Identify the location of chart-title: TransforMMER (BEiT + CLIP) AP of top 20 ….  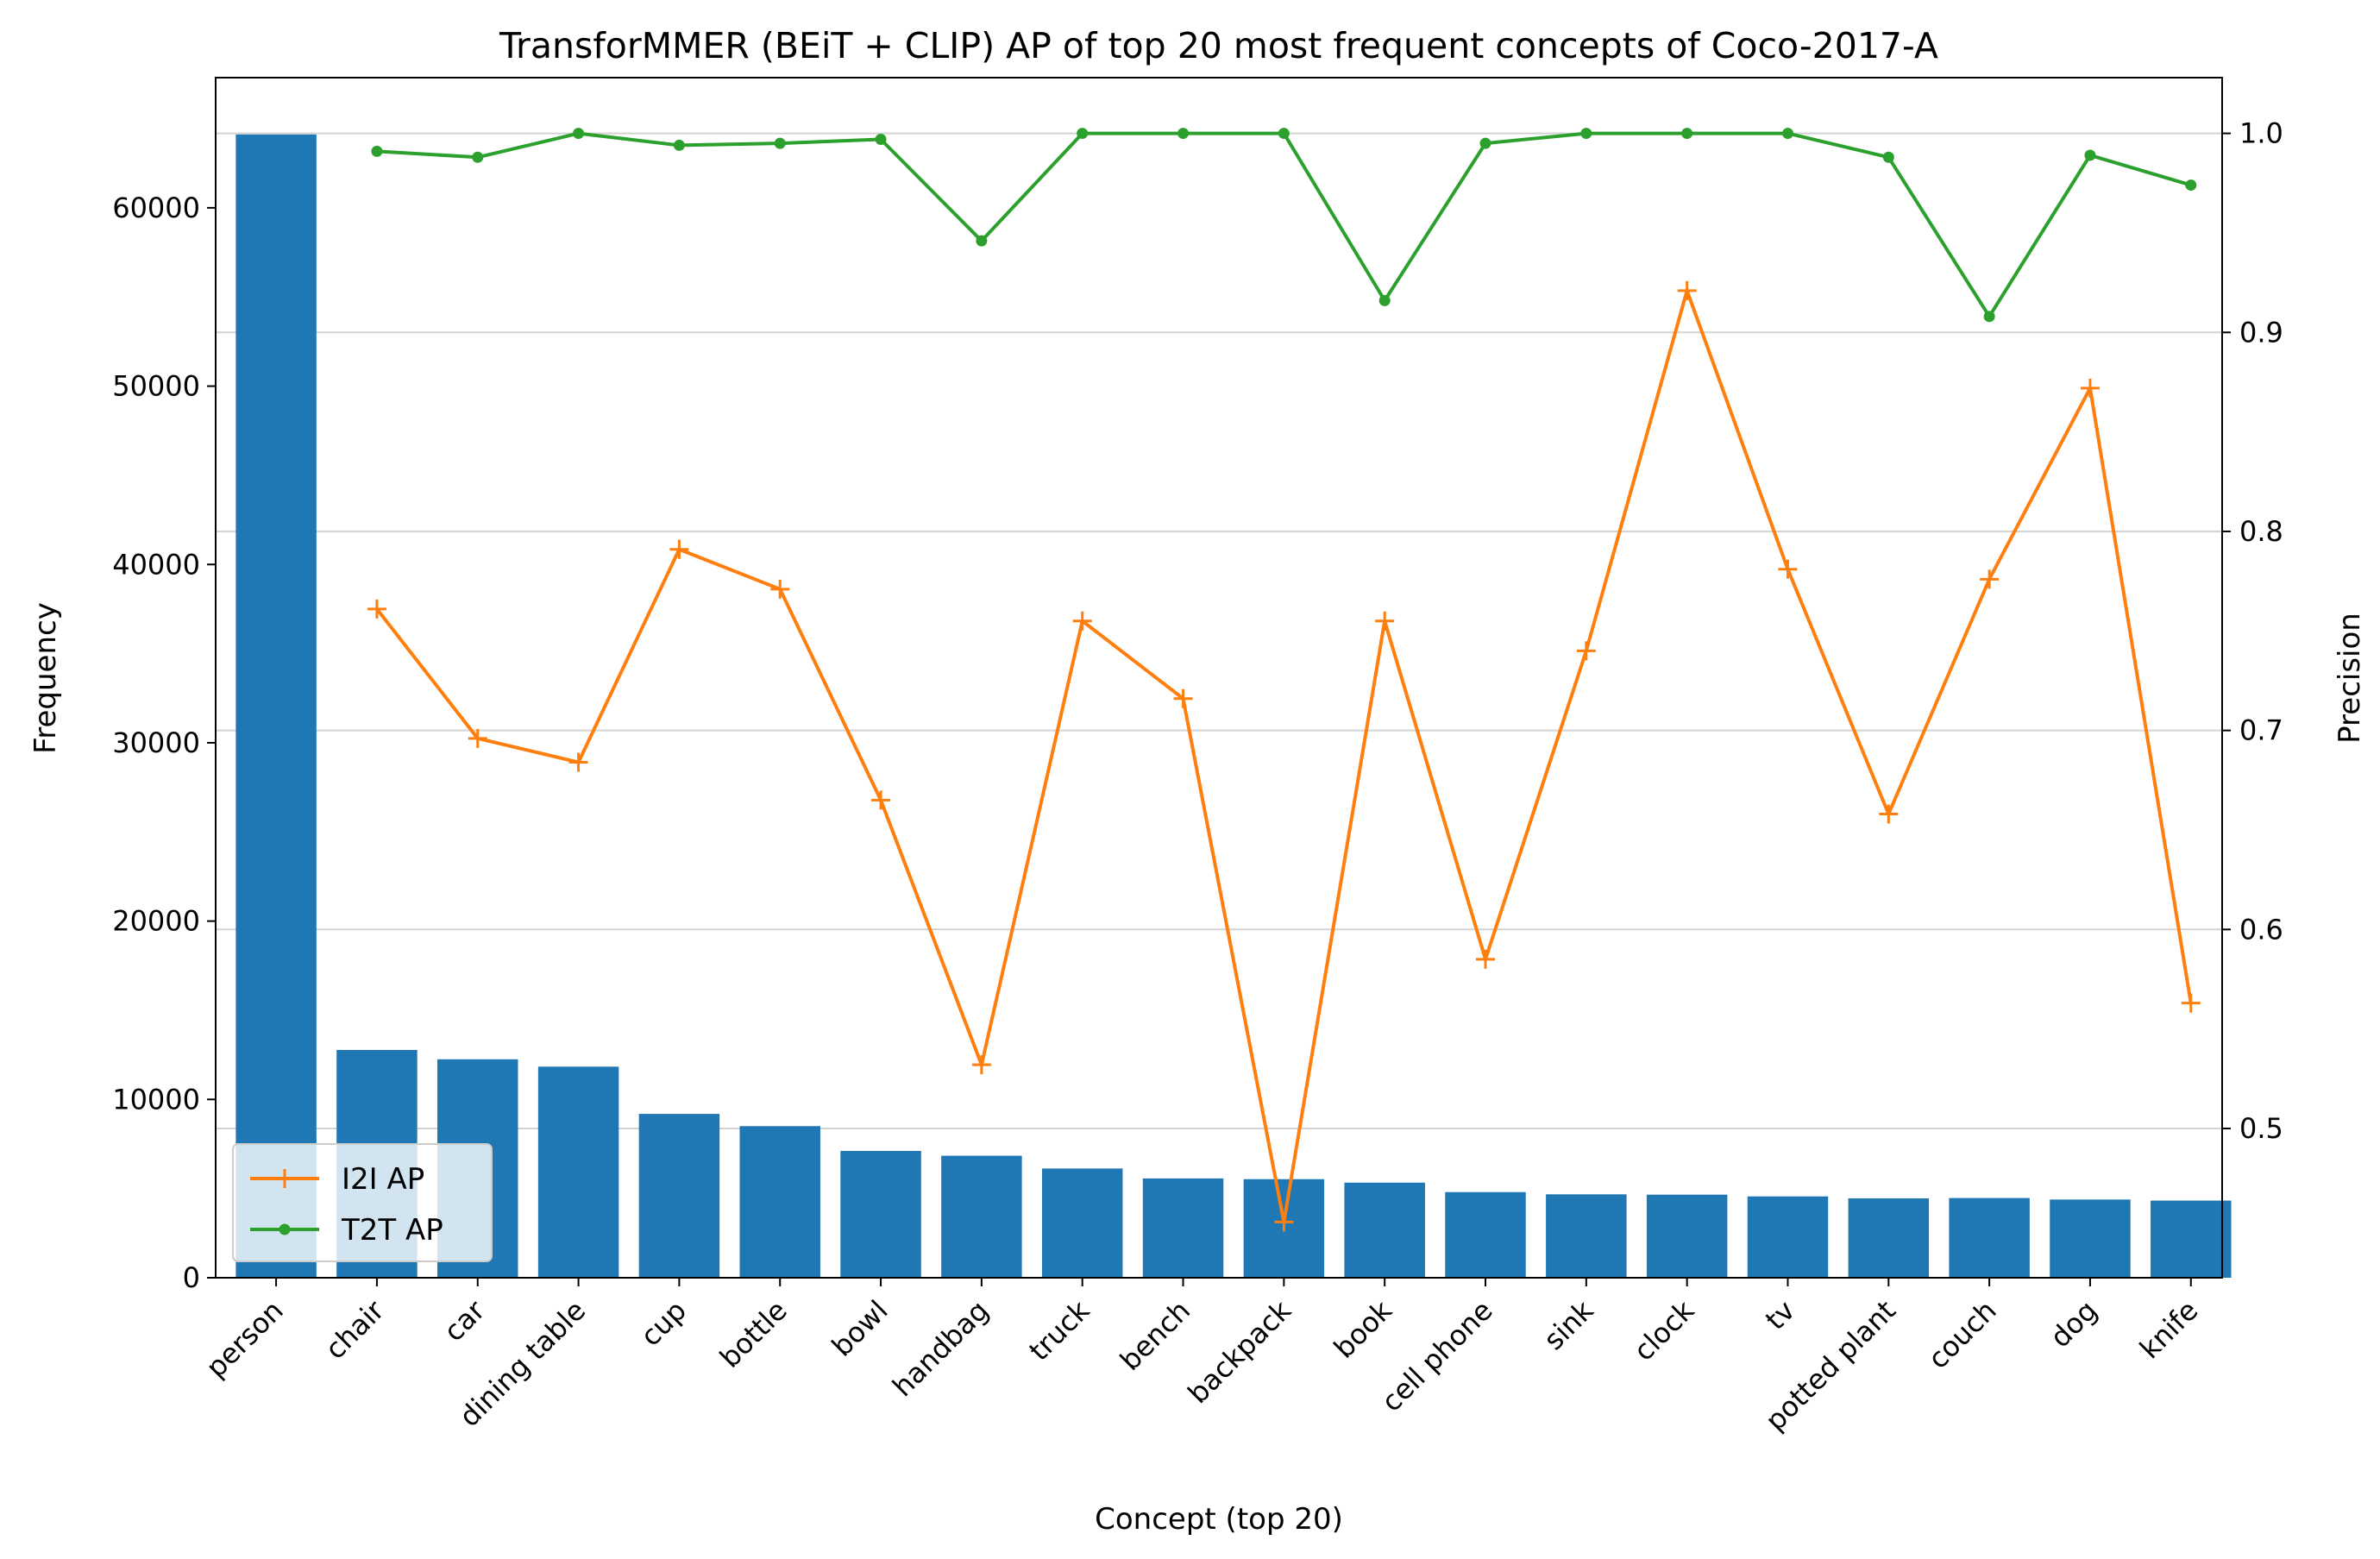
(1219, 45).